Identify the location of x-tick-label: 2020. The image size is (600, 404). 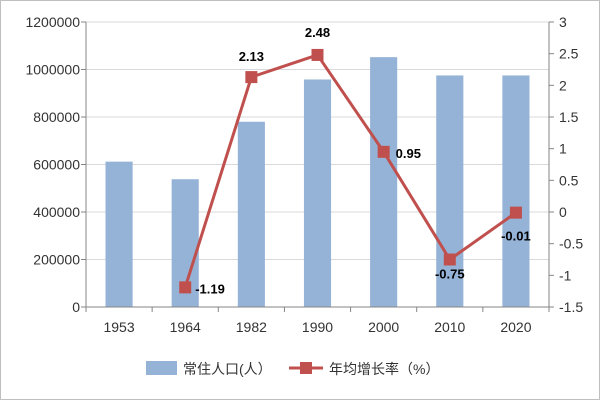
(515, 327).